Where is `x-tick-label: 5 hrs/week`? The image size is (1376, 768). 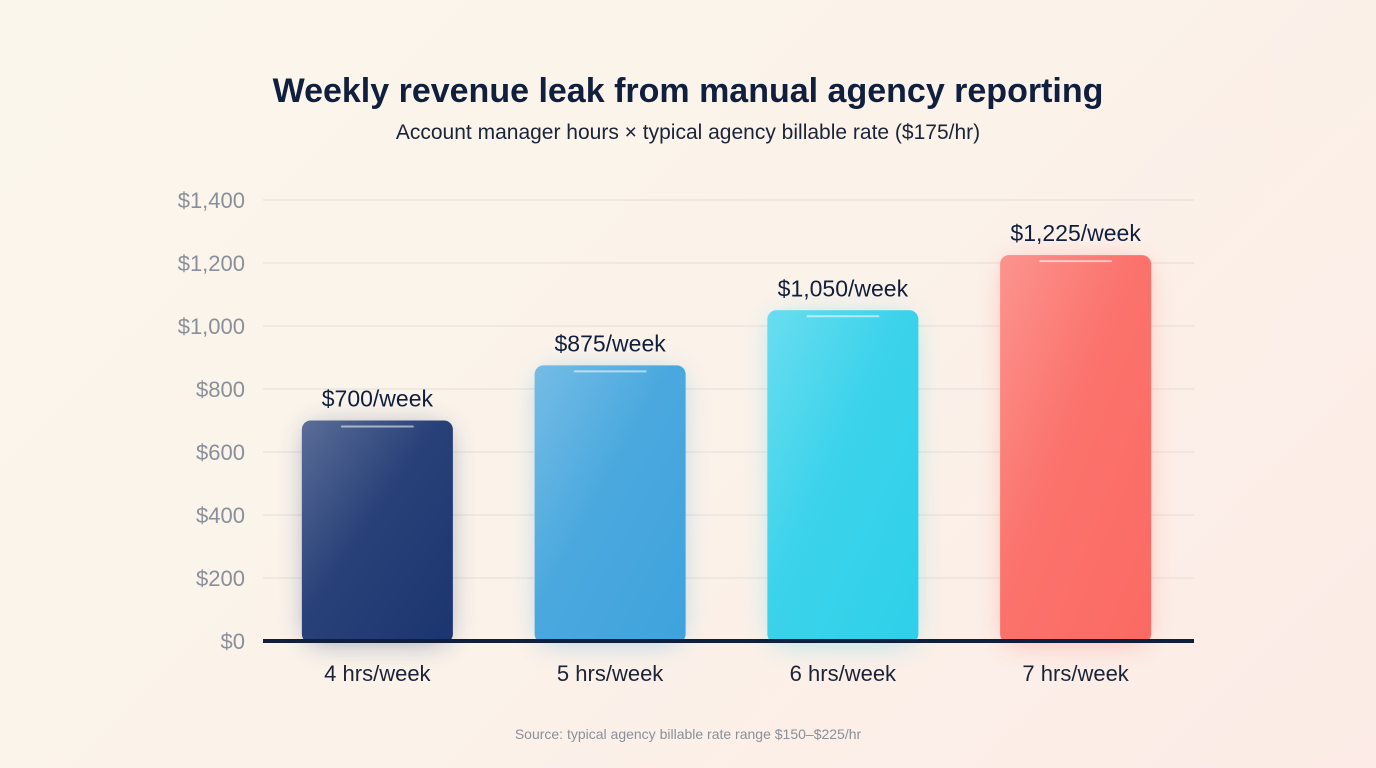 x-tick-label: 5 hrs/week is located at coordinates (610, 673).